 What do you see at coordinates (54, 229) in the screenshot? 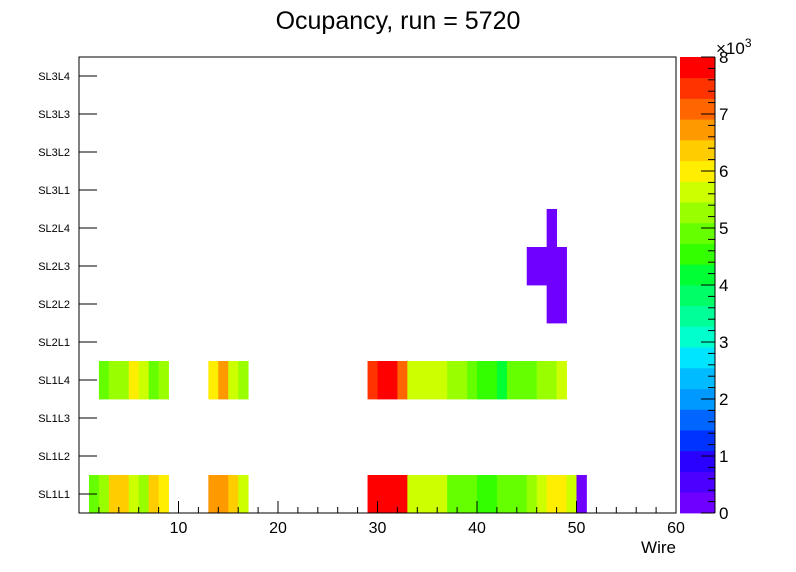
I see `y-tick-label: SL2L4` at bounding box center [54, 229].